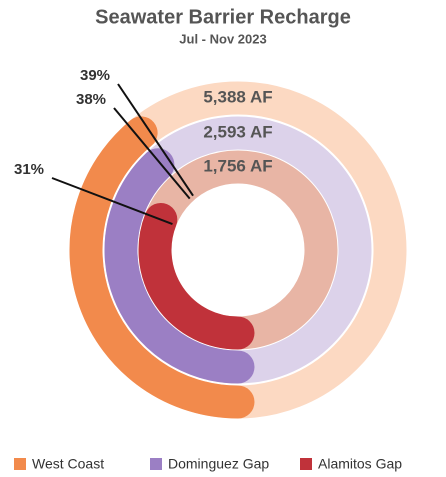  What do you see at coordinates (222, 38) in the screenshot?
I see `chart-subtitle: Jul - Nov 2023` at bounding box center [222, 38].